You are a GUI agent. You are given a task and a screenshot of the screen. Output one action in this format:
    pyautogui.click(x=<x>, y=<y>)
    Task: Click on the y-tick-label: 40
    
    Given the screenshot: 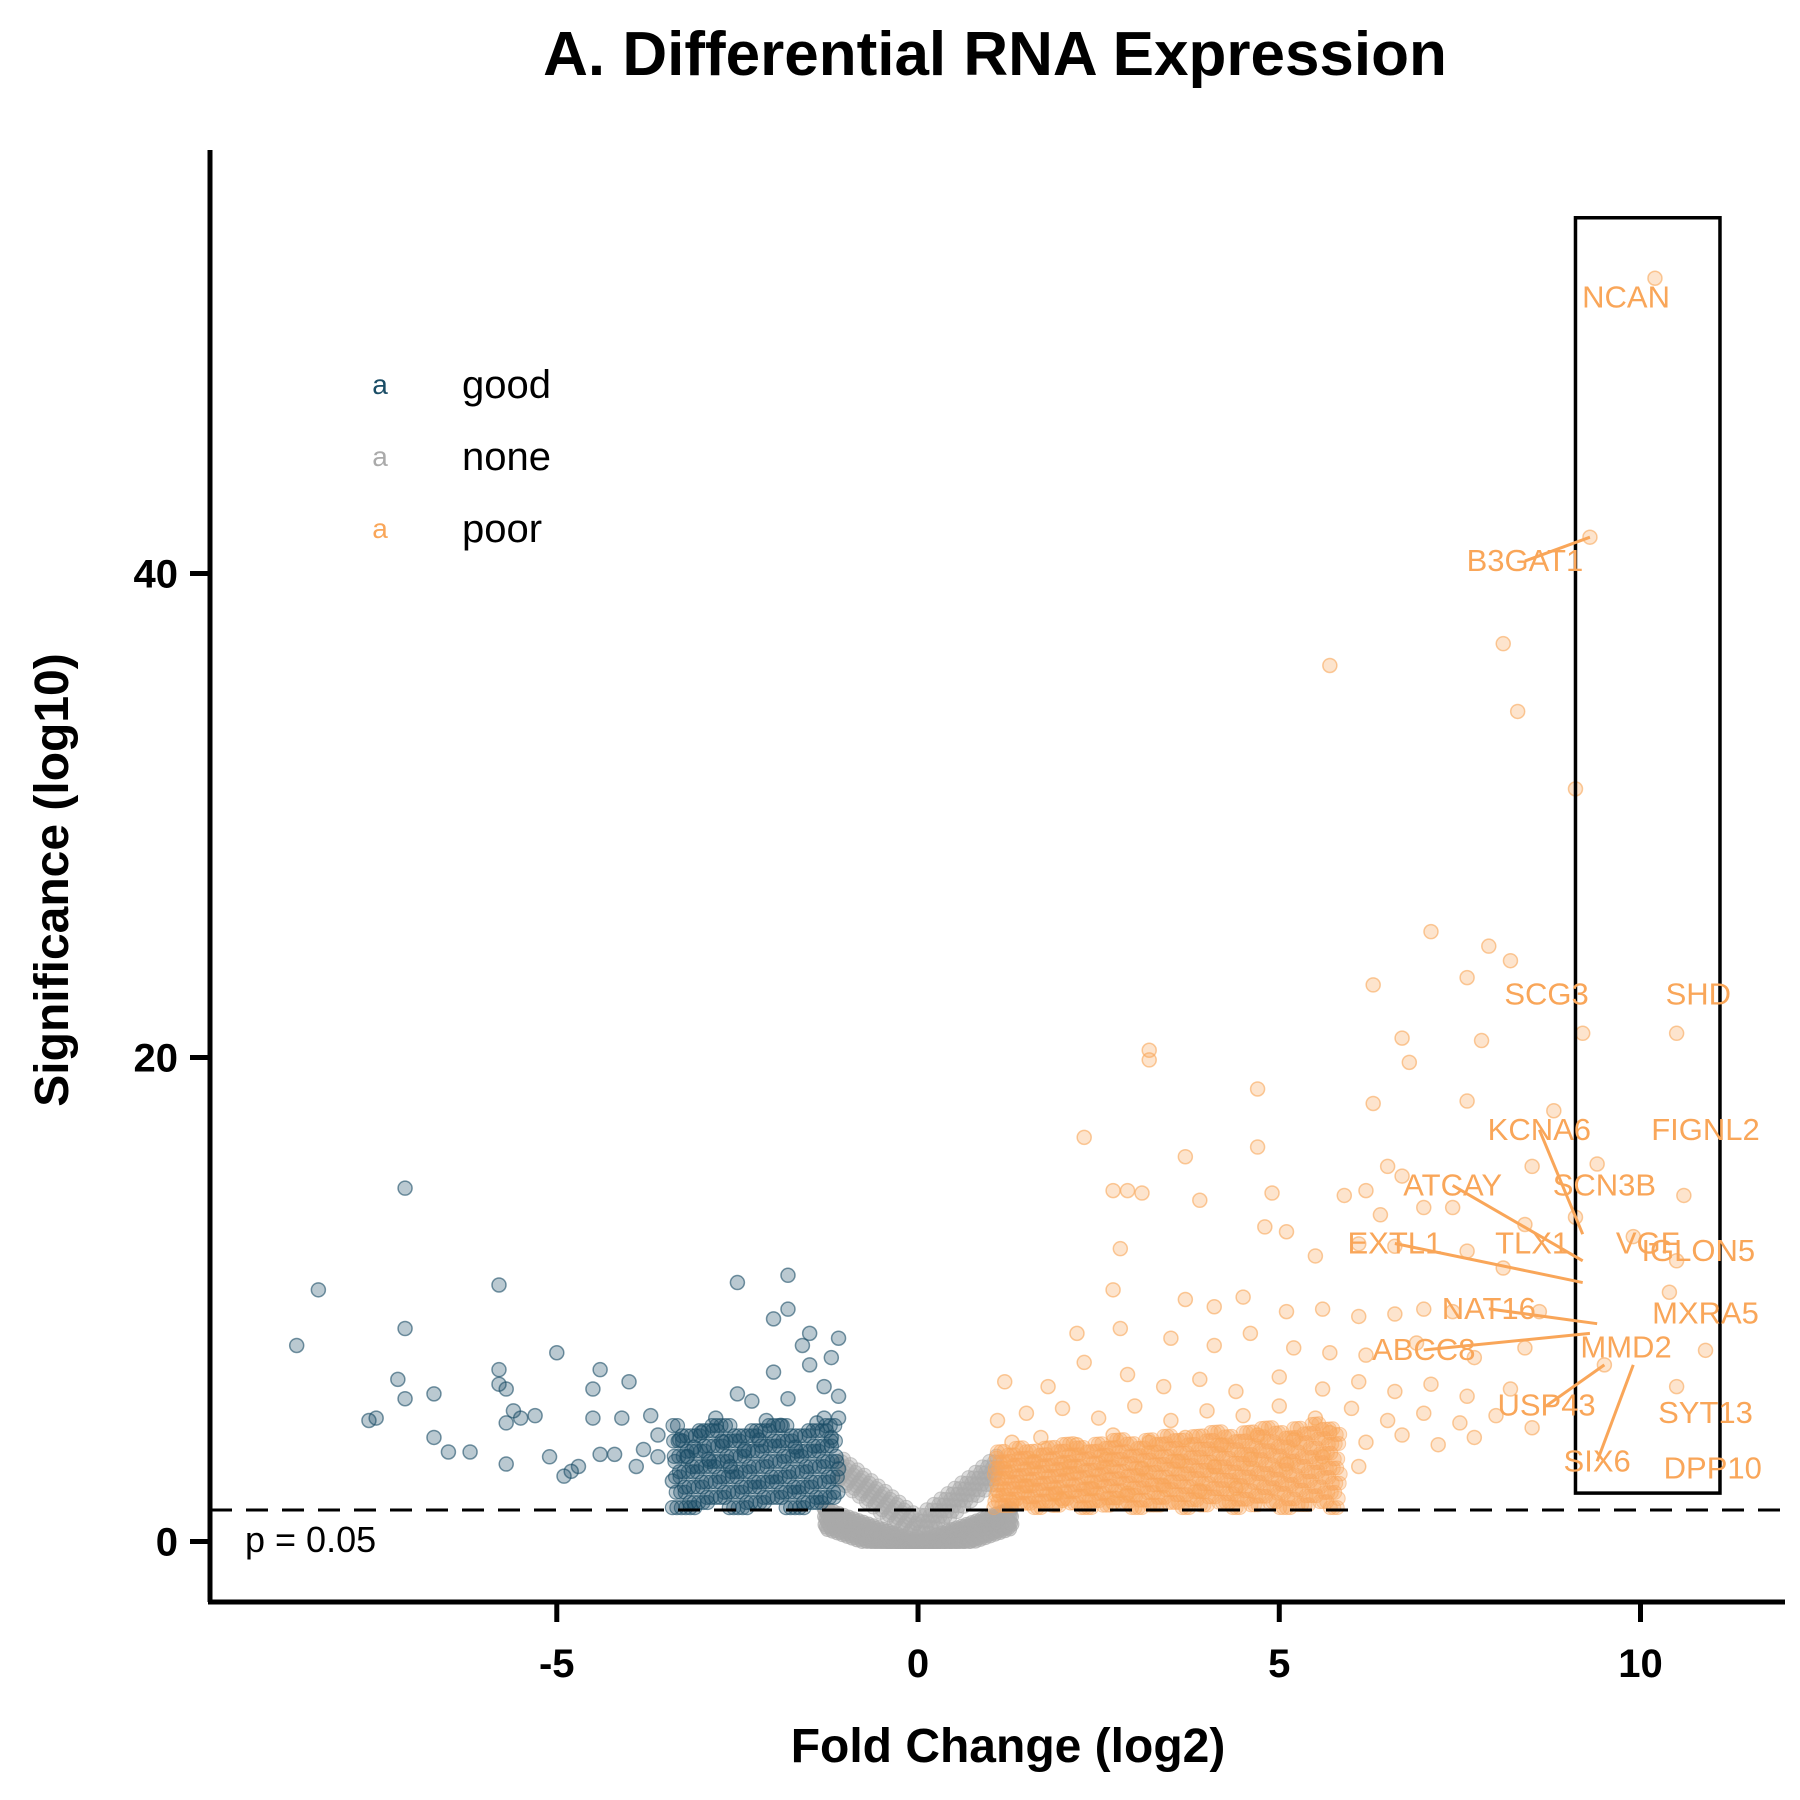 What is the action you would take?
    pyautogui.click(x=156, y=575)
    